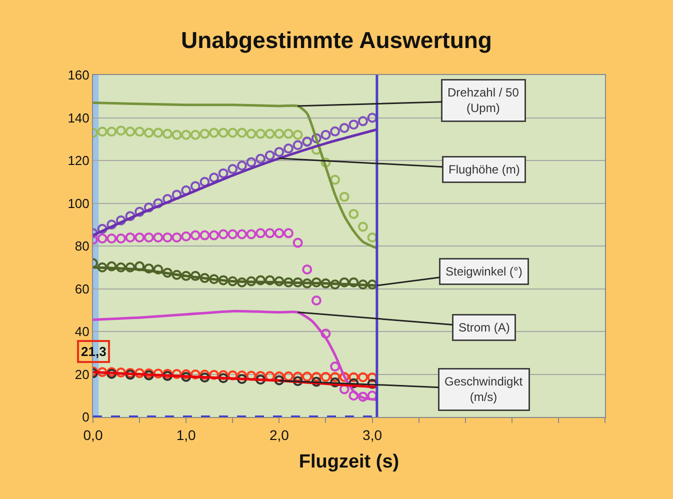 Image resolution: width=673 pixels, height=499 pixels. What do you see at coordinates (82, 332) in the screenshot?
I see `y-tick-label: 40` at bounding box center [82, 332].